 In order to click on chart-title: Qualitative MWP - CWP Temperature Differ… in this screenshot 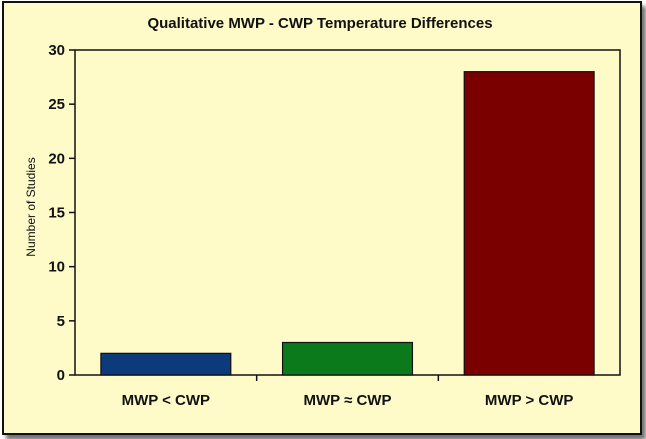, I will do `click(319, 23)`.